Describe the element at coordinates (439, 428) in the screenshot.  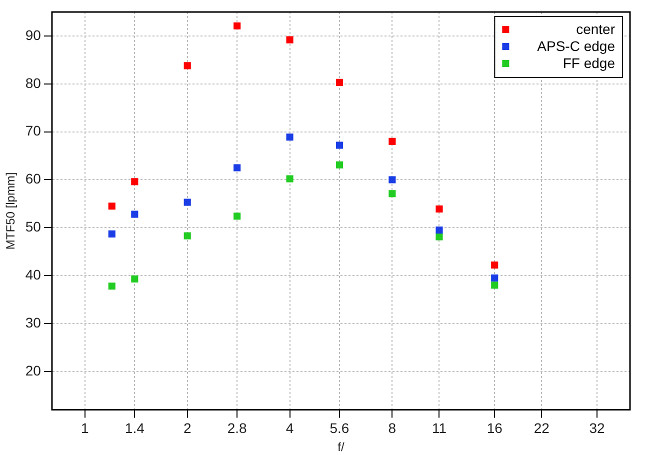
I see `x-tick-label: 11` at that location.